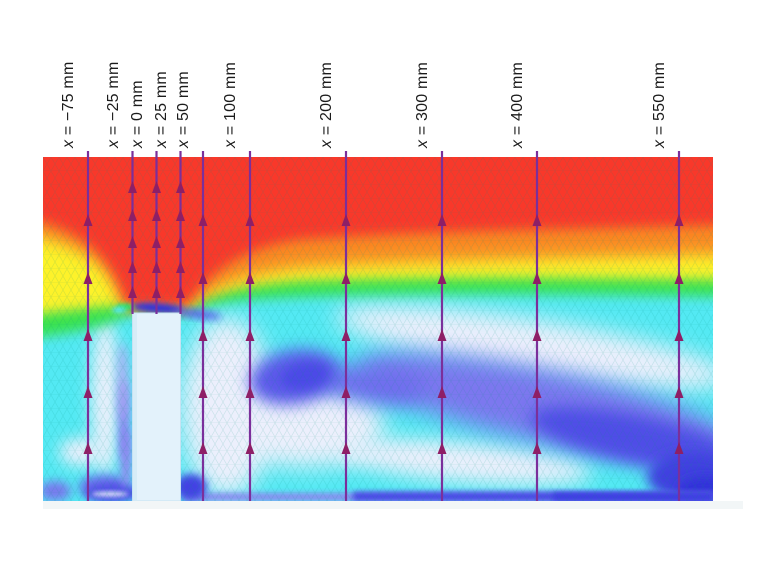 The height and width of the screenshot is (570, 760). What do you see at coordinates (68, 100) in the screenshot?
I see `probe-label-text: = −75 mm` at bounding box center [68, 100].